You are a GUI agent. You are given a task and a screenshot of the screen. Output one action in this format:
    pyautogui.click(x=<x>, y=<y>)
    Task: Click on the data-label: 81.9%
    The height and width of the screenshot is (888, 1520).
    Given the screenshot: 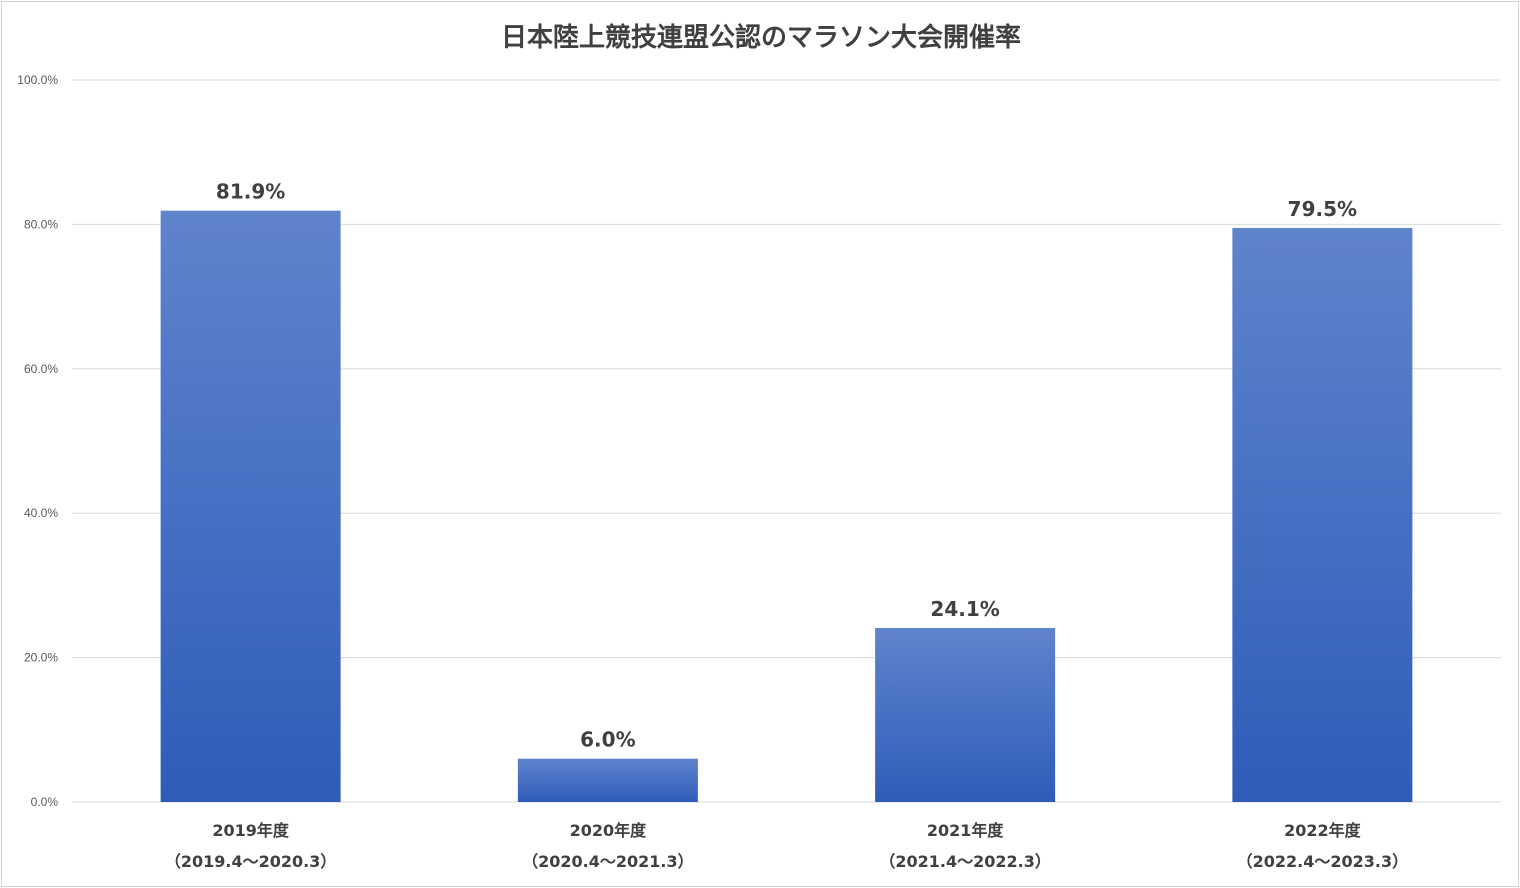 What is the action you would take?
    pyautogui.click(x=250, y=192)
    